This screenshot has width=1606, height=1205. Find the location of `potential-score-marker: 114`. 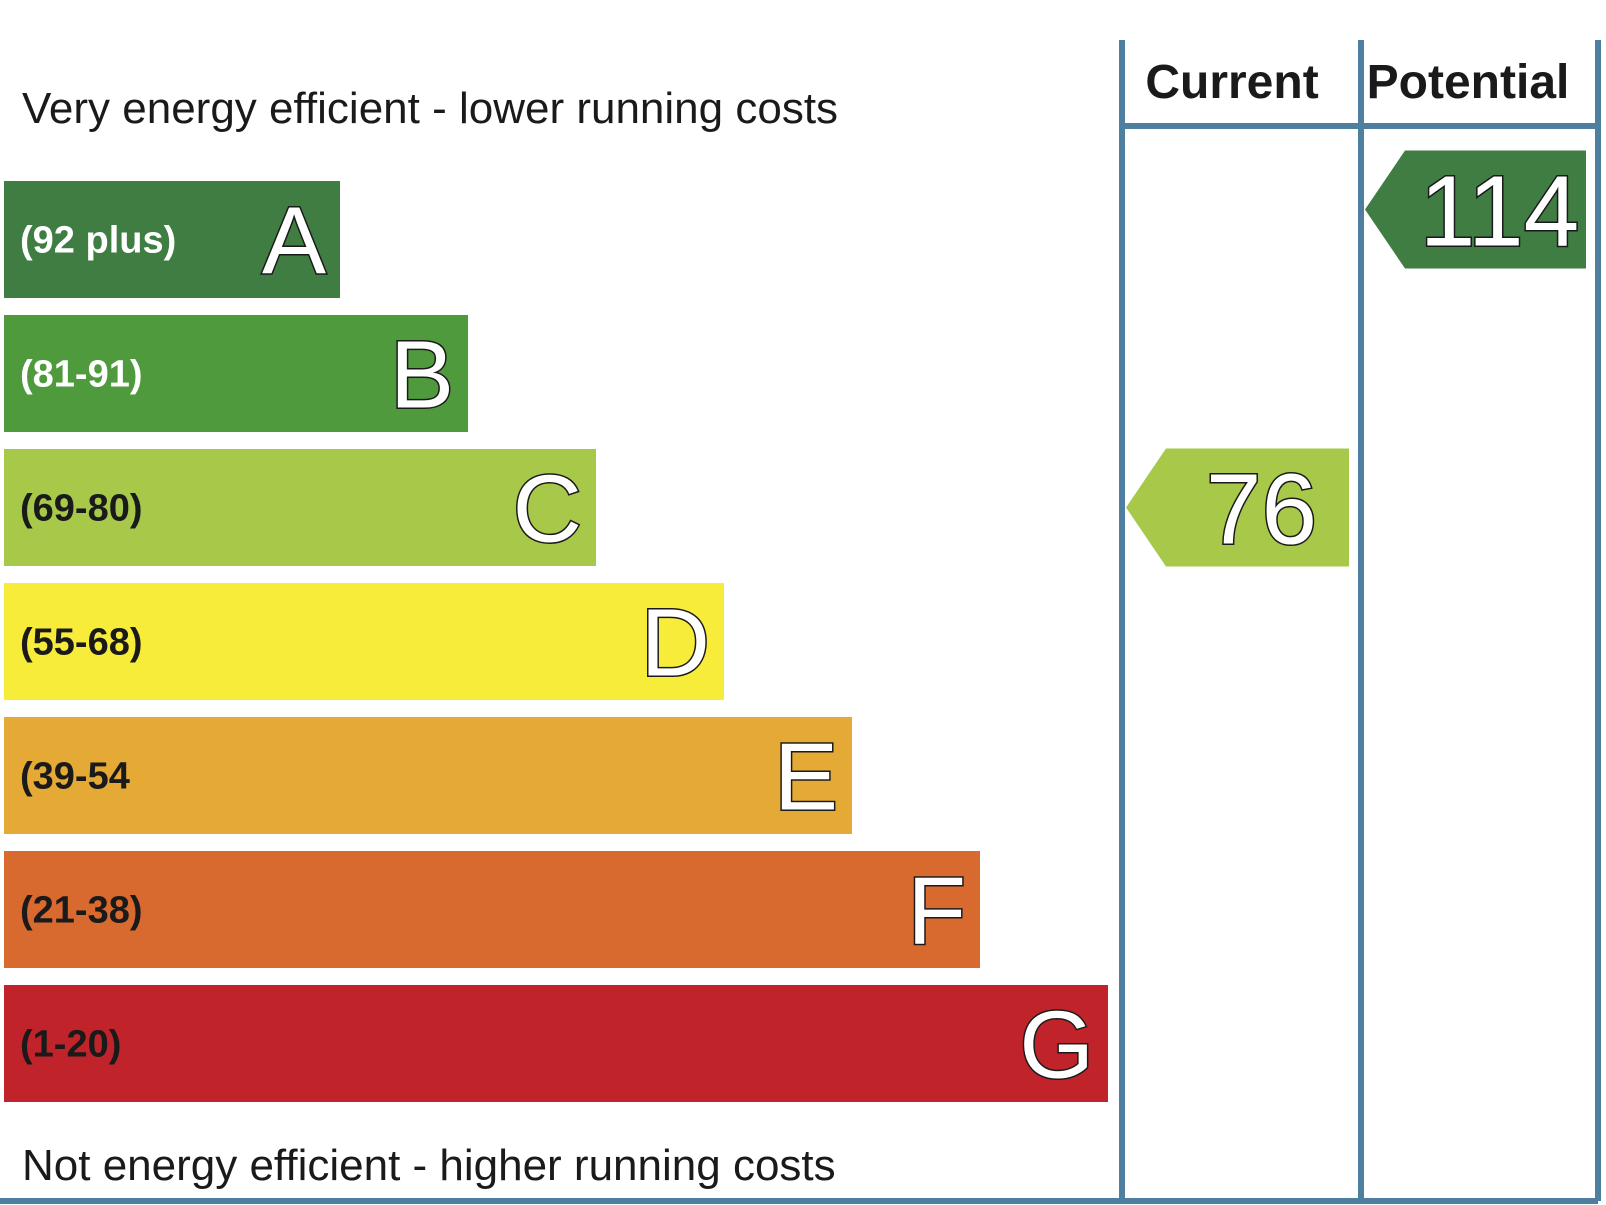

potential-score-marker: 114 is located at coordinates (1475, 209).